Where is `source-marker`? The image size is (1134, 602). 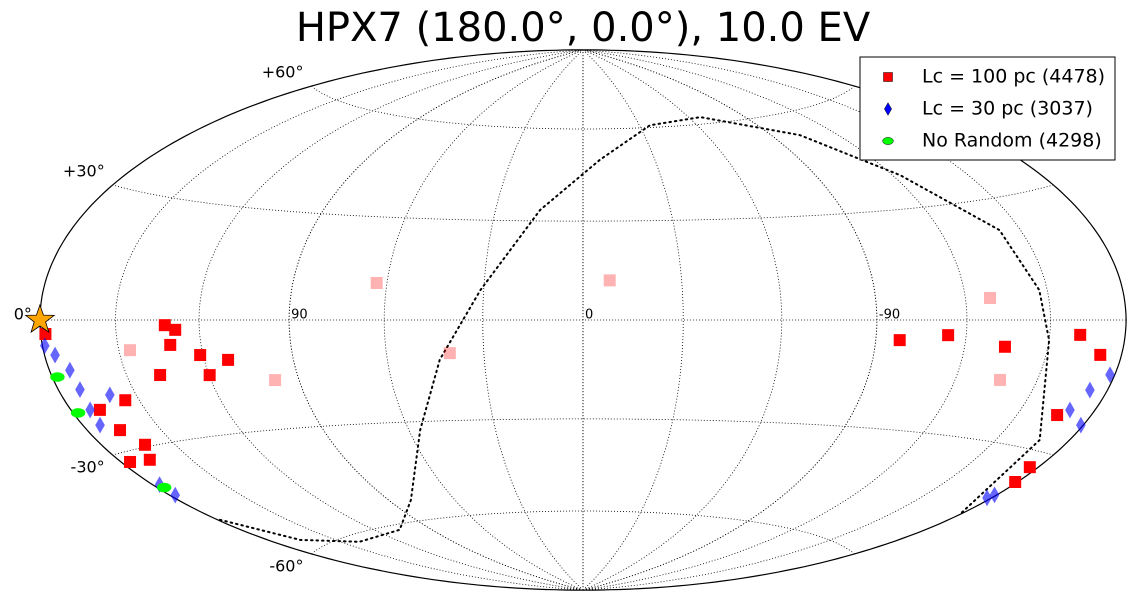 source-marker is located at coordinates (40, 318).